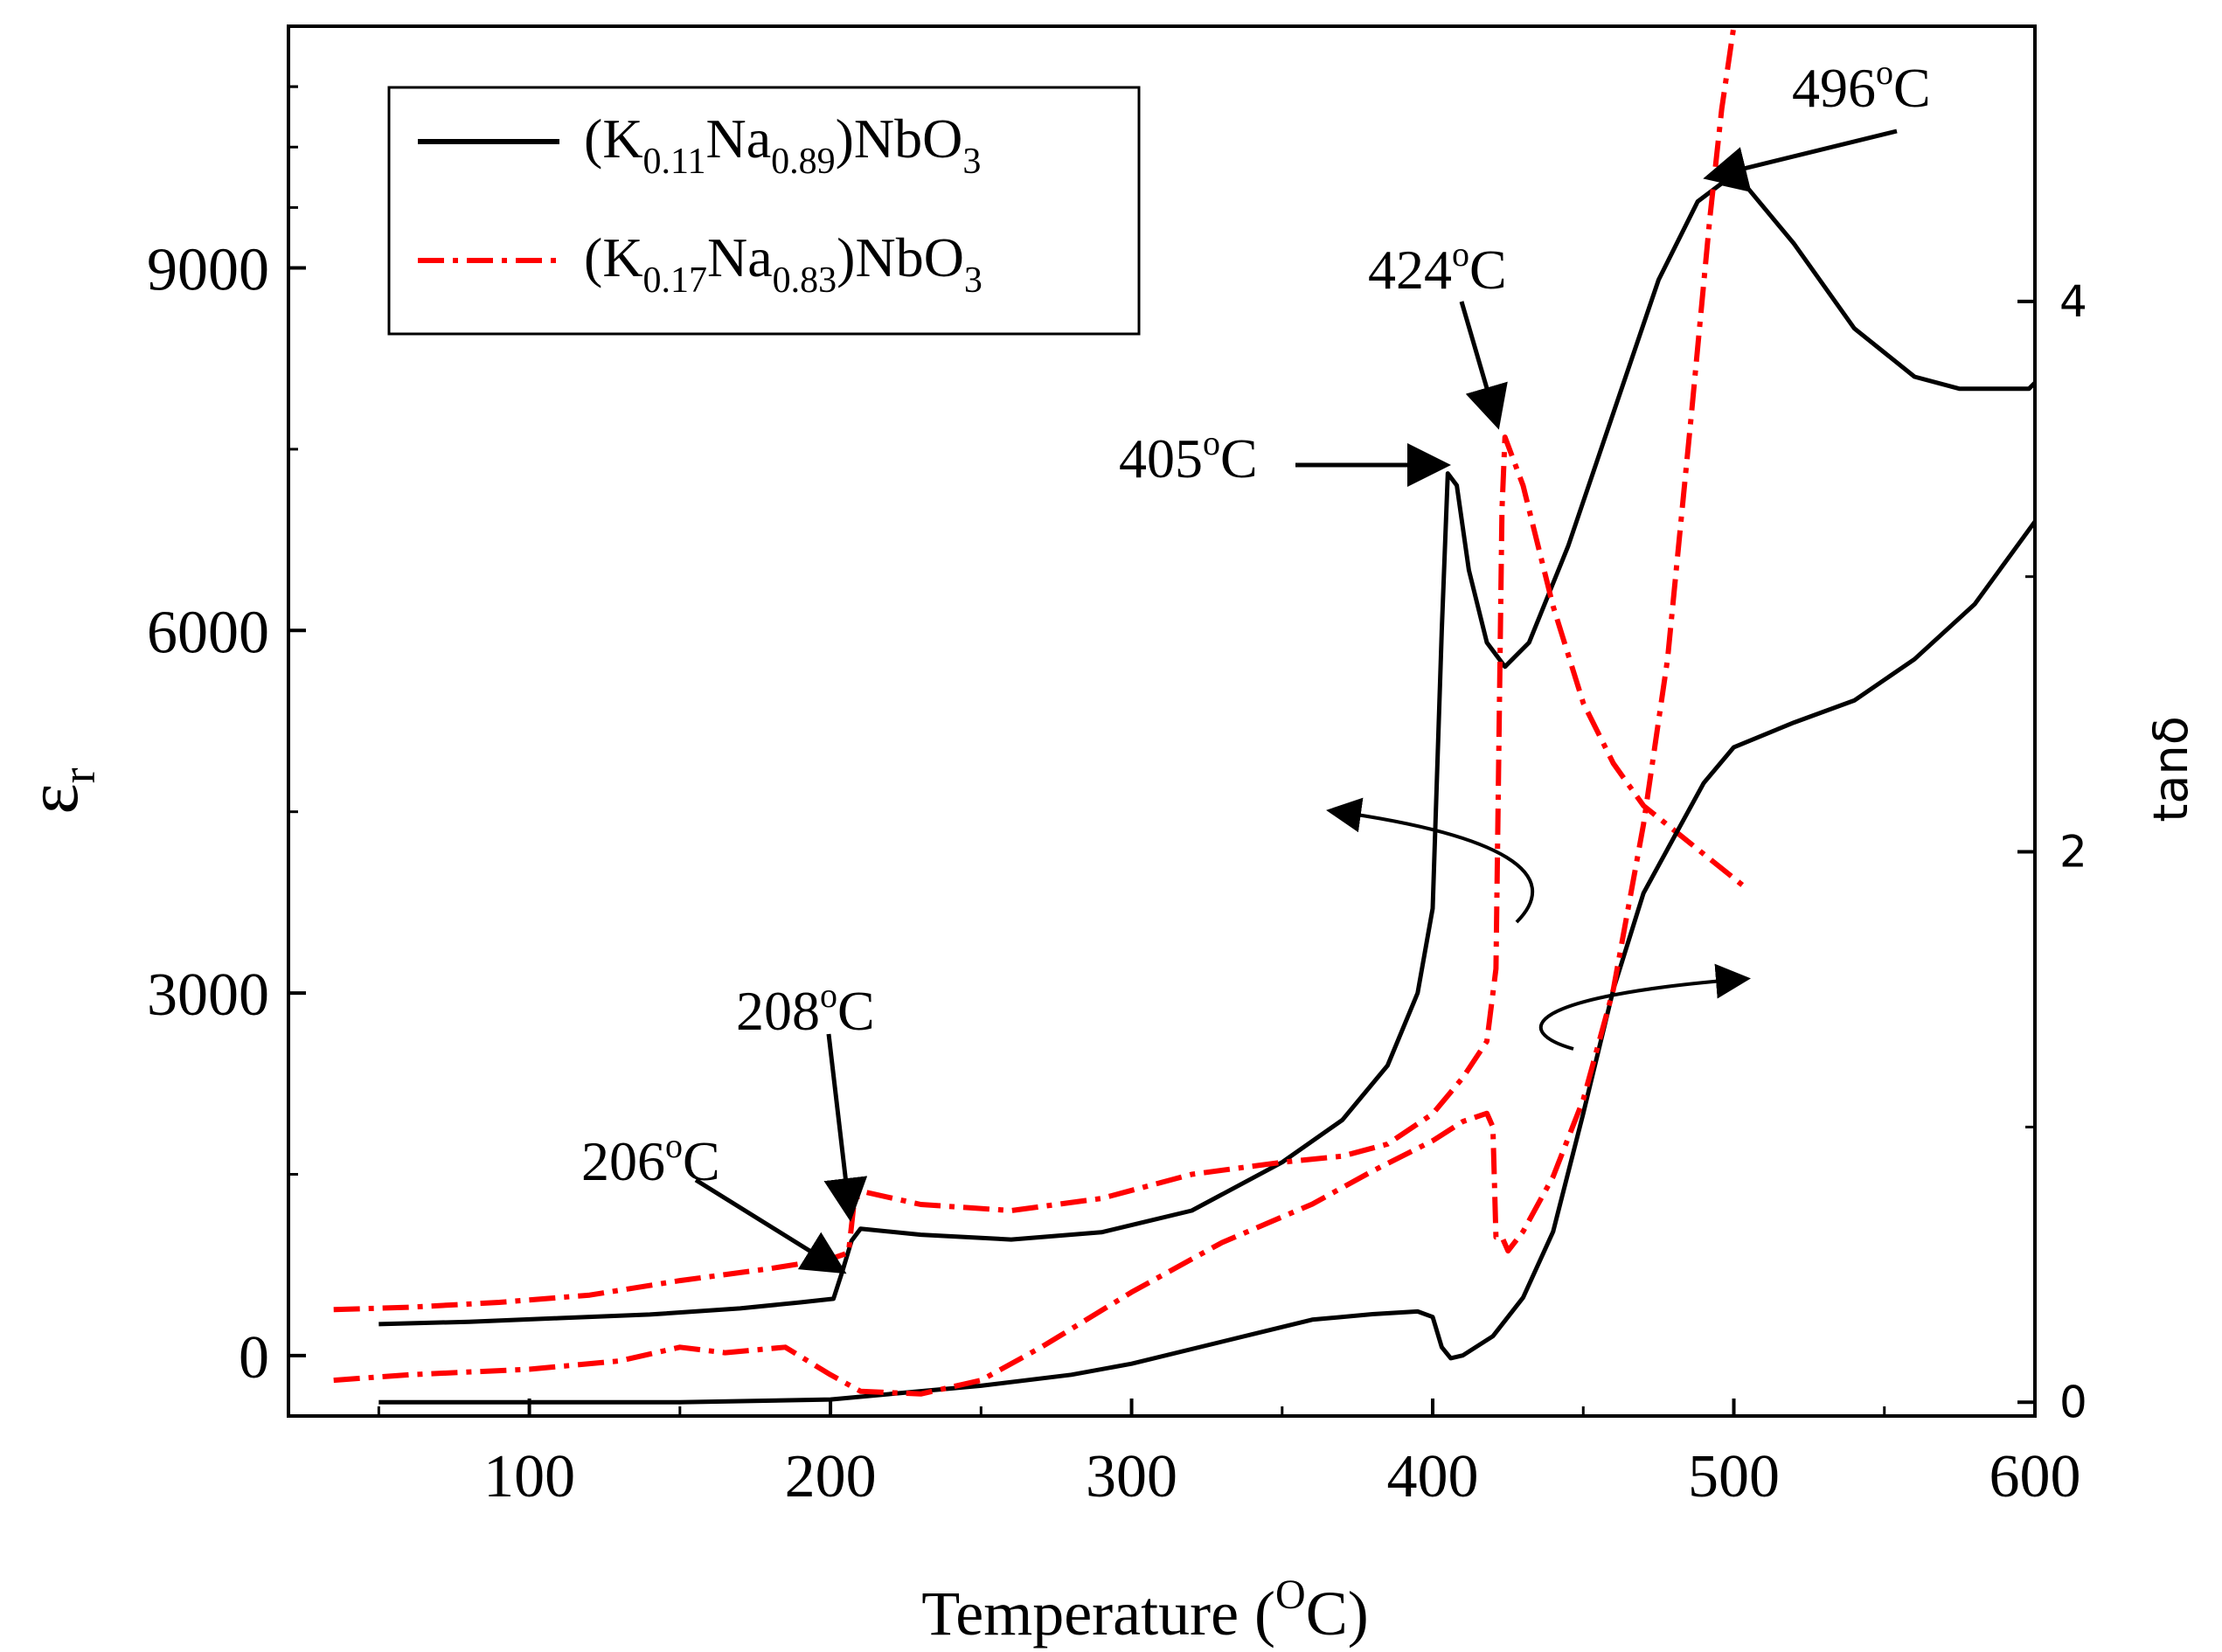 The height and width of the screenshot is (1652, 2222). Describe the element at coordinates (1834, 88) in the screenshot. I see `annotation-496-value: 496` at that location.